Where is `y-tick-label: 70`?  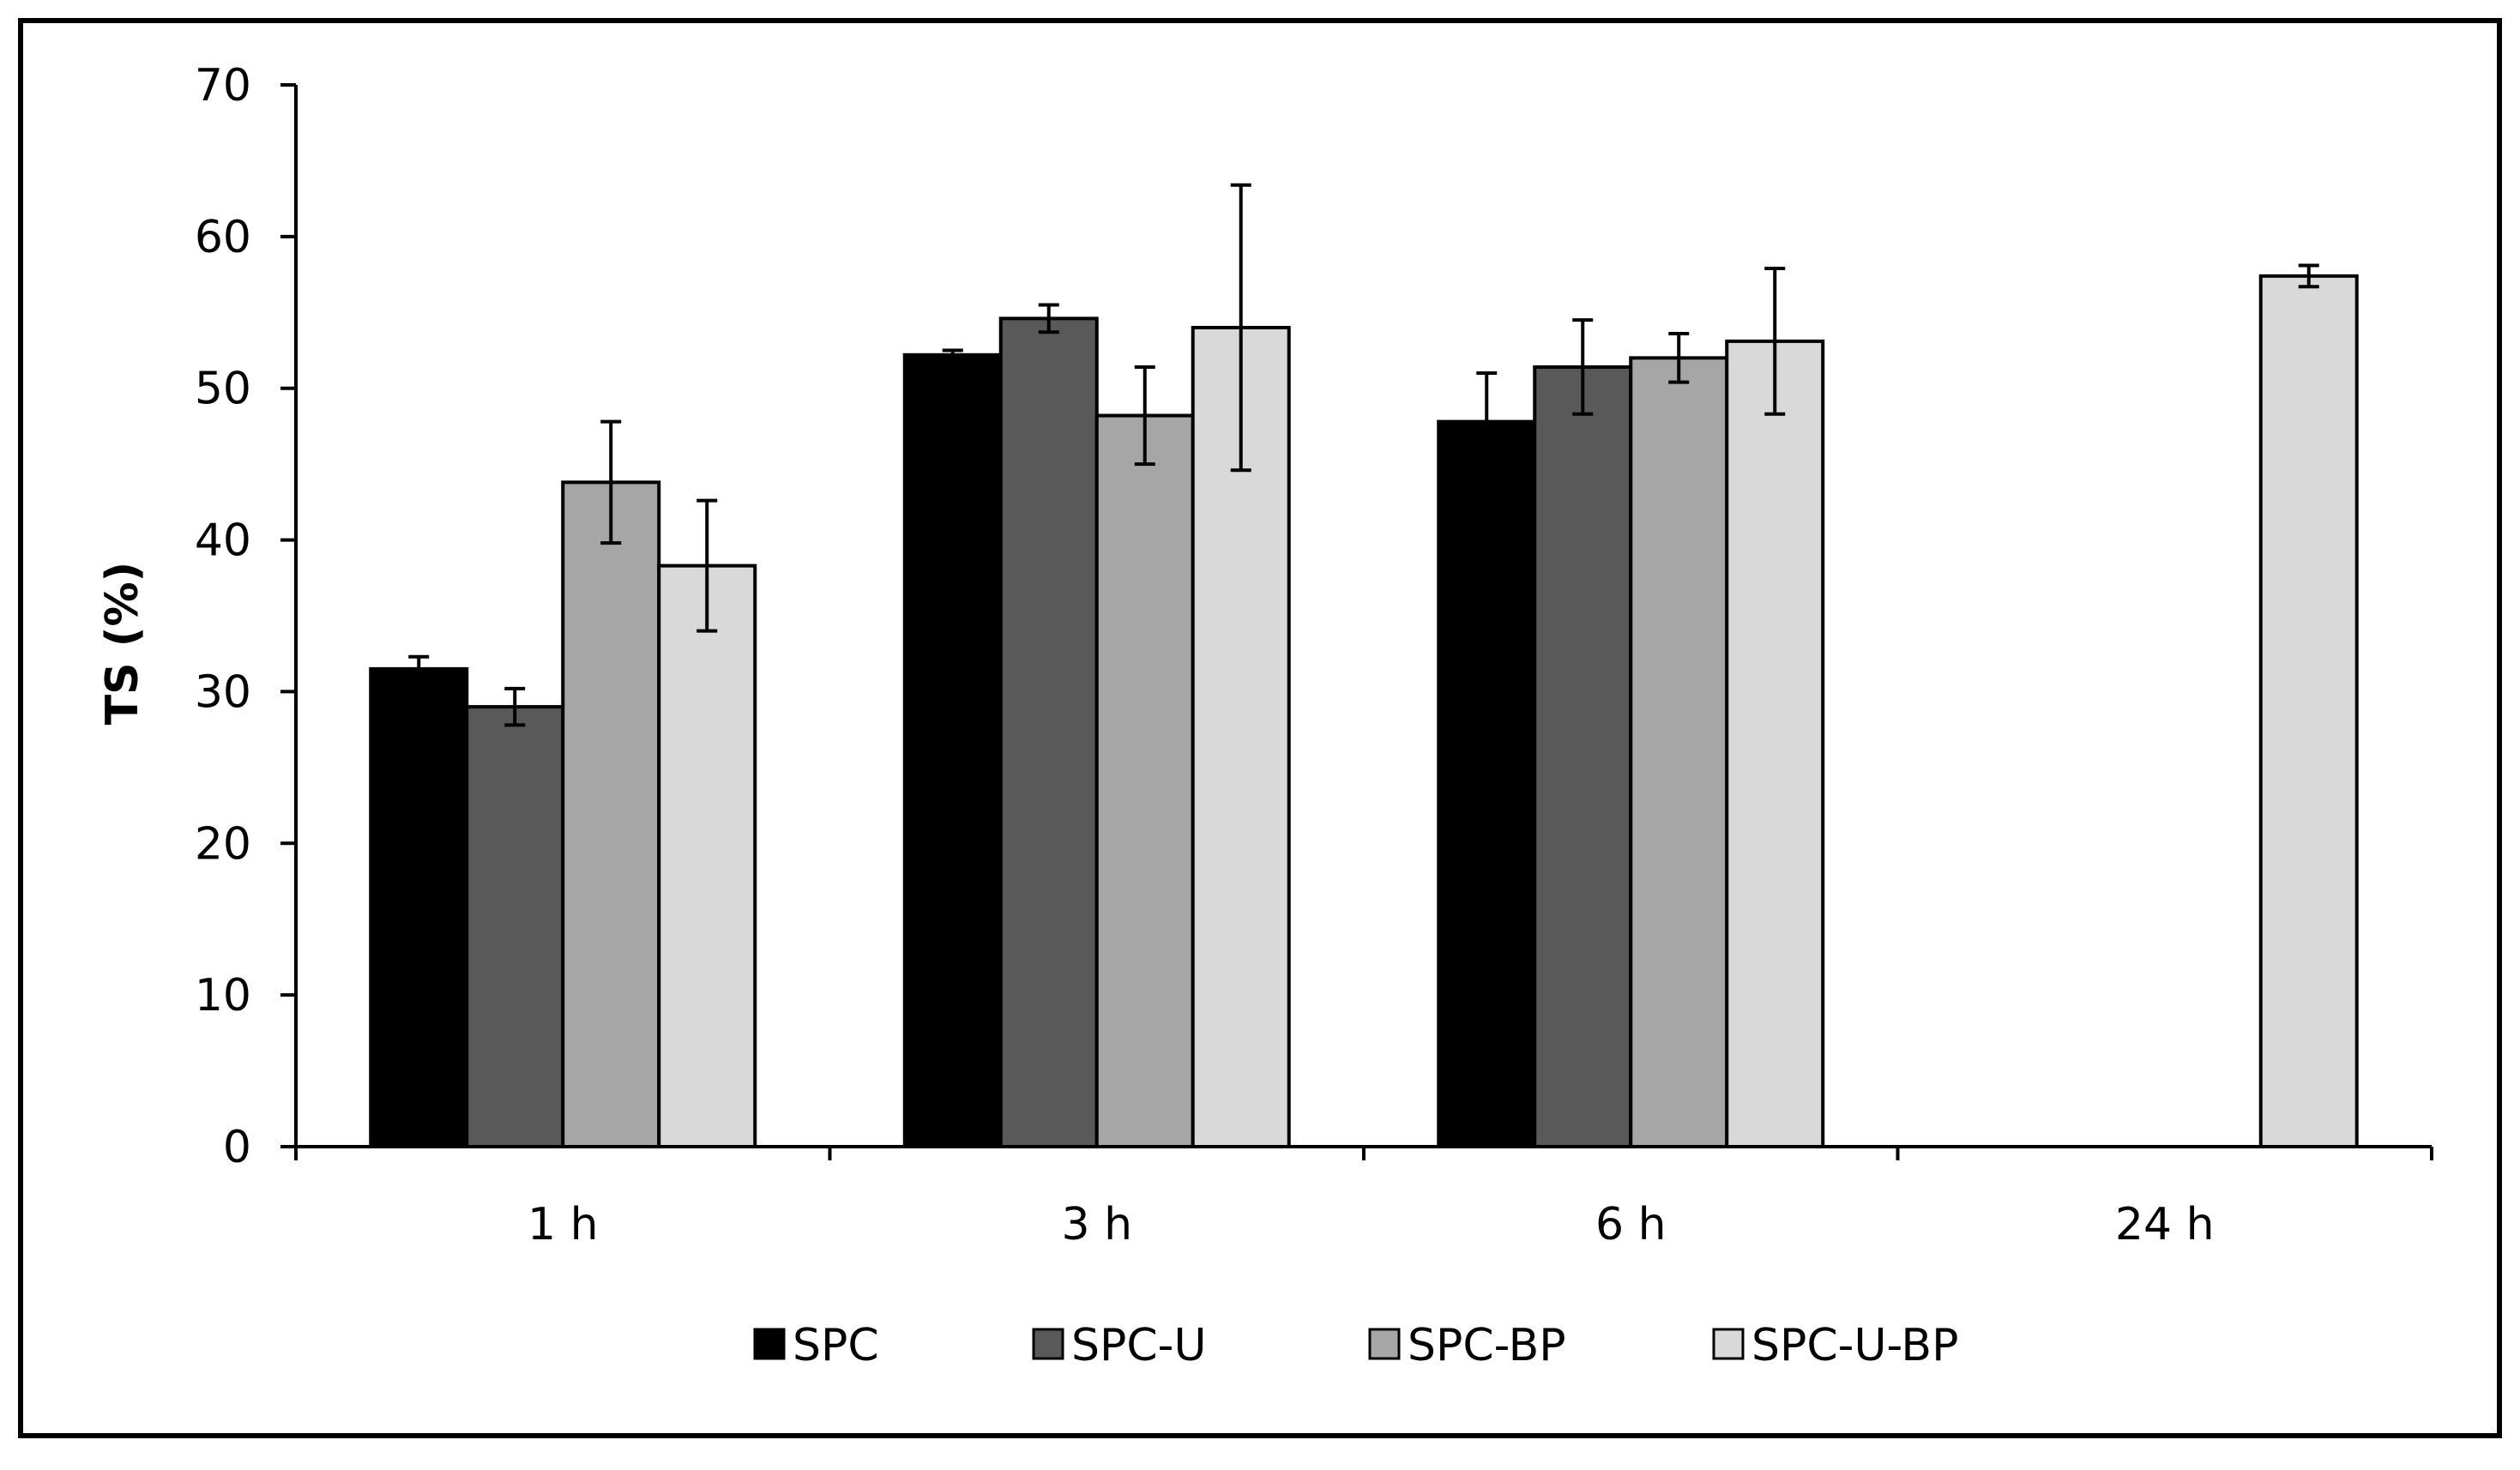 y-tick-label: 70 is located at coordinates (223, 85).